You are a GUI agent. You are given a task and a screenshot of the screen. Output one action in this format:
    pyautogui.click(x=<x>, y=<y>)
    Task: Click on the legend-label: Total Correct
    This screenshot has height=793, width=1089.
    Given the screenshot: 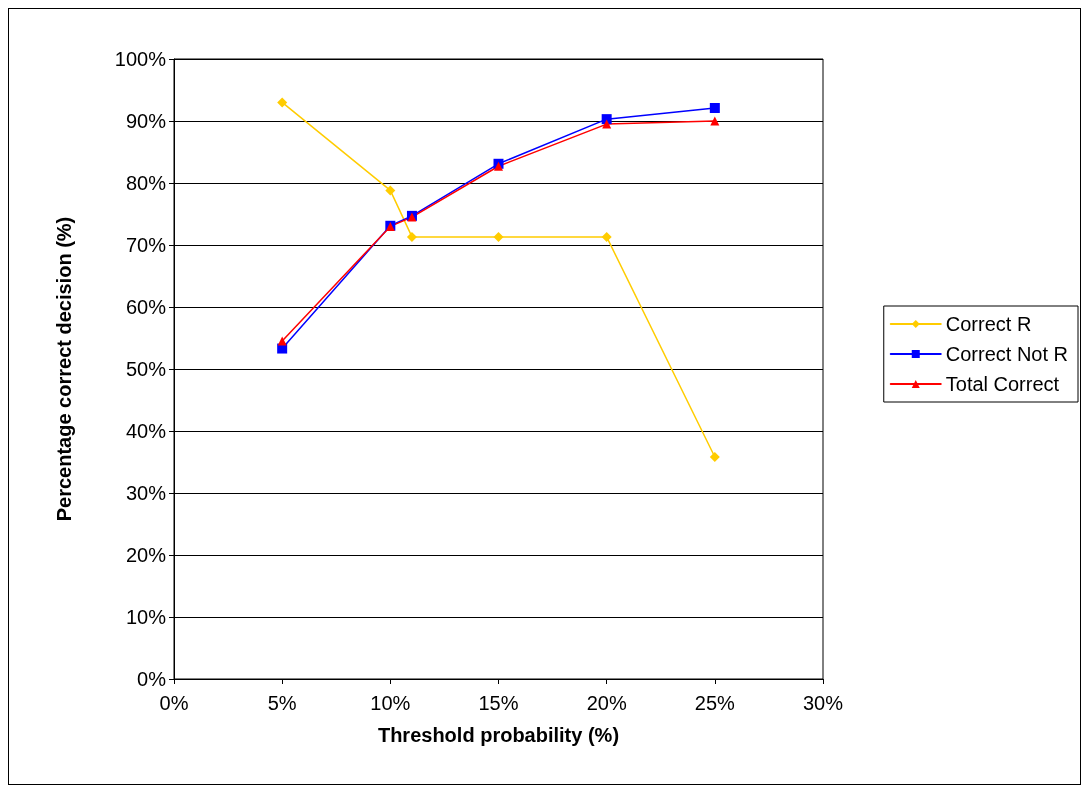 What is the action you would take?
    pyautogui.click(x=1002, y=384)
    